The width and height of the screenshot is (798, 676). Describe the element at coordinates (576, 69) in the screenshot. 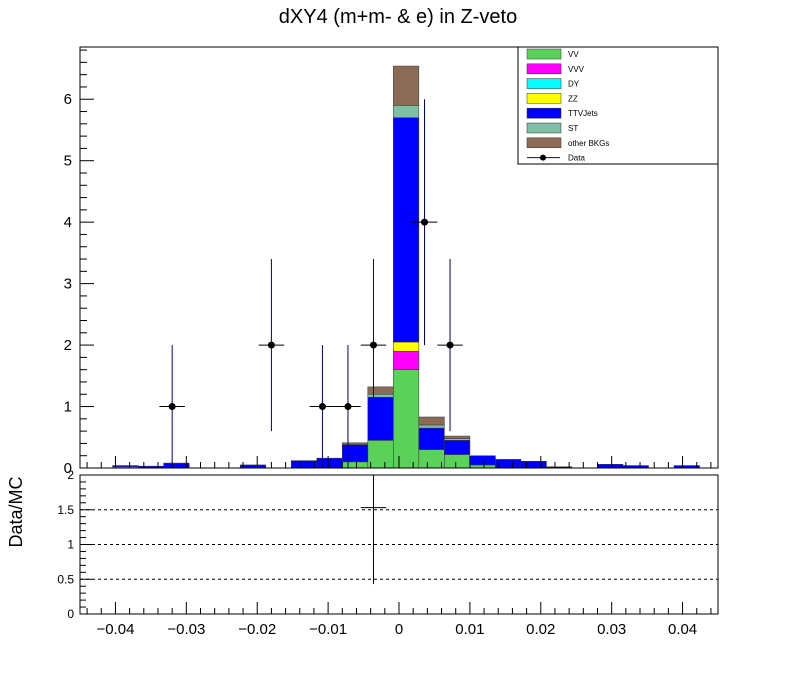

I see `legend-label: VVV` at that location.